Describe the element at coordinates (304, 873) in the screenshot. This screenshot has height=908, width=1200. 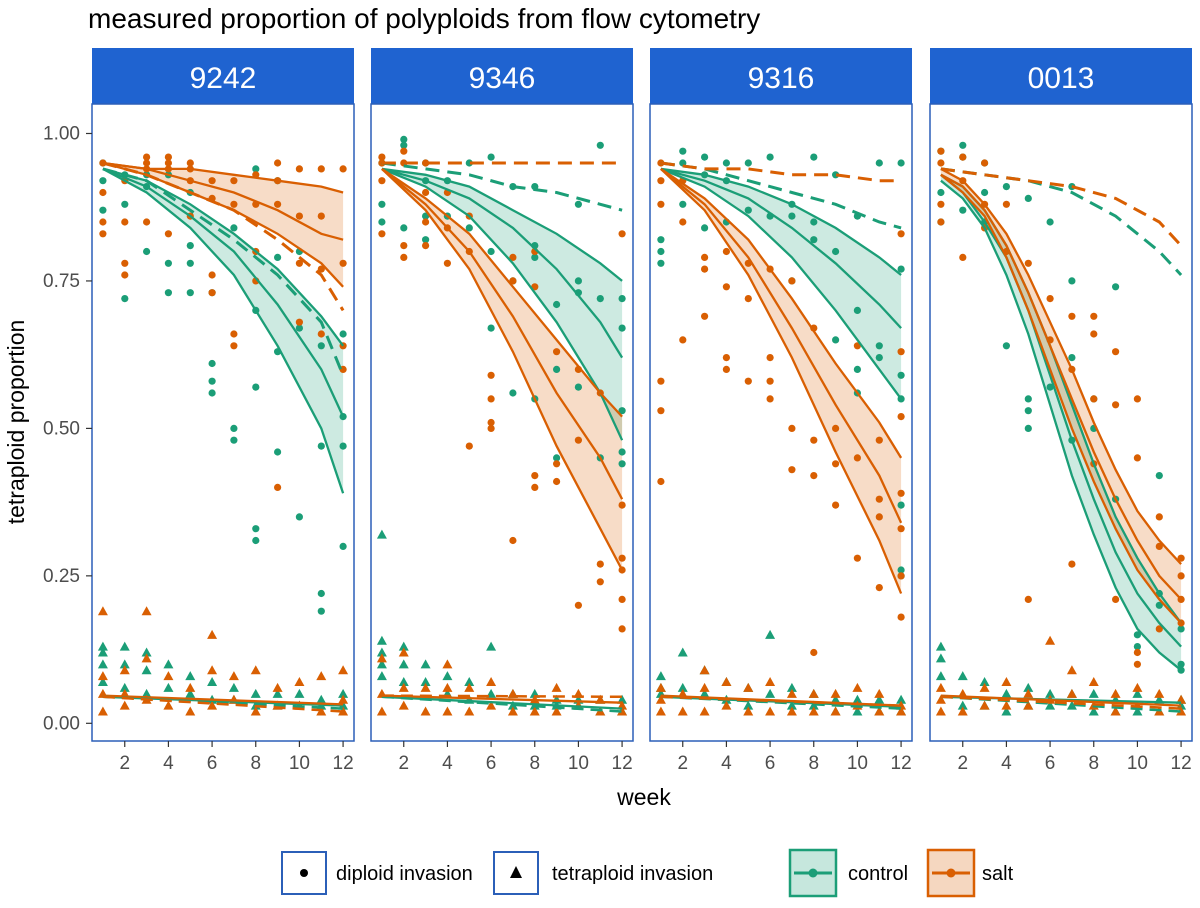
I see `legend-circle-symbol` at that location.